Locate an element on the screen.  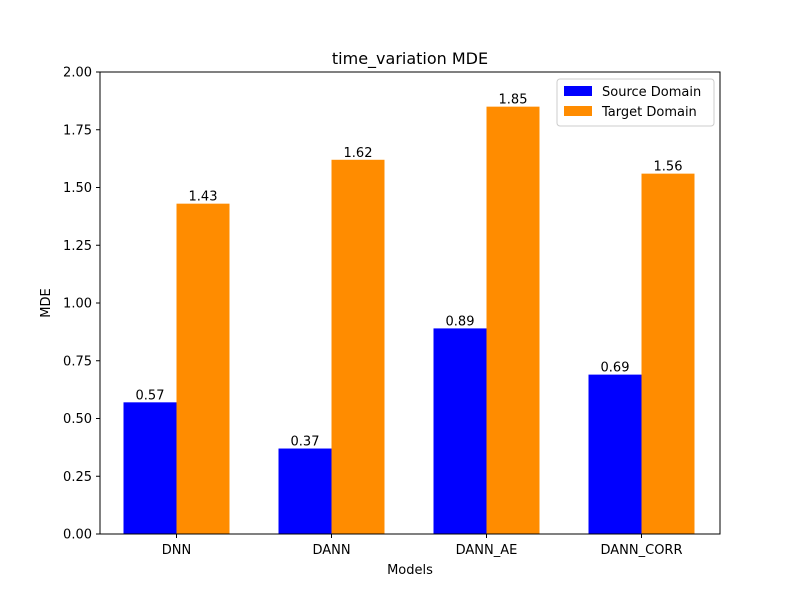
y-tick-label: 1.50 is located at coordinates (77, 188).